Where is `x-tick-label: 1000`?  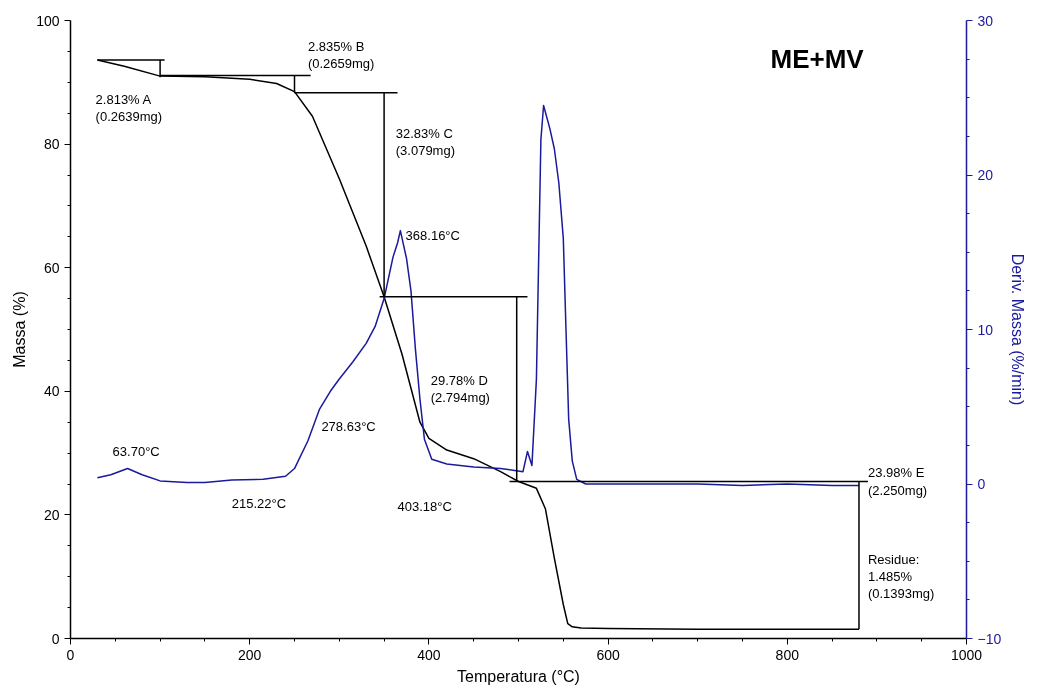
x-tick-label: 1000 is located at coordinates (966, 654).